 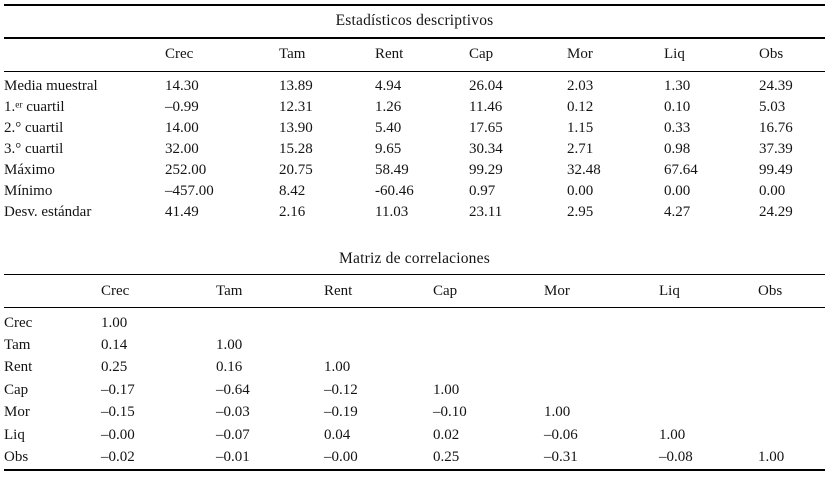 What do you see at coordinates (394, 190) in the screenshot?
I see `value-cell: -60.46` at bounding box center [394, 190].